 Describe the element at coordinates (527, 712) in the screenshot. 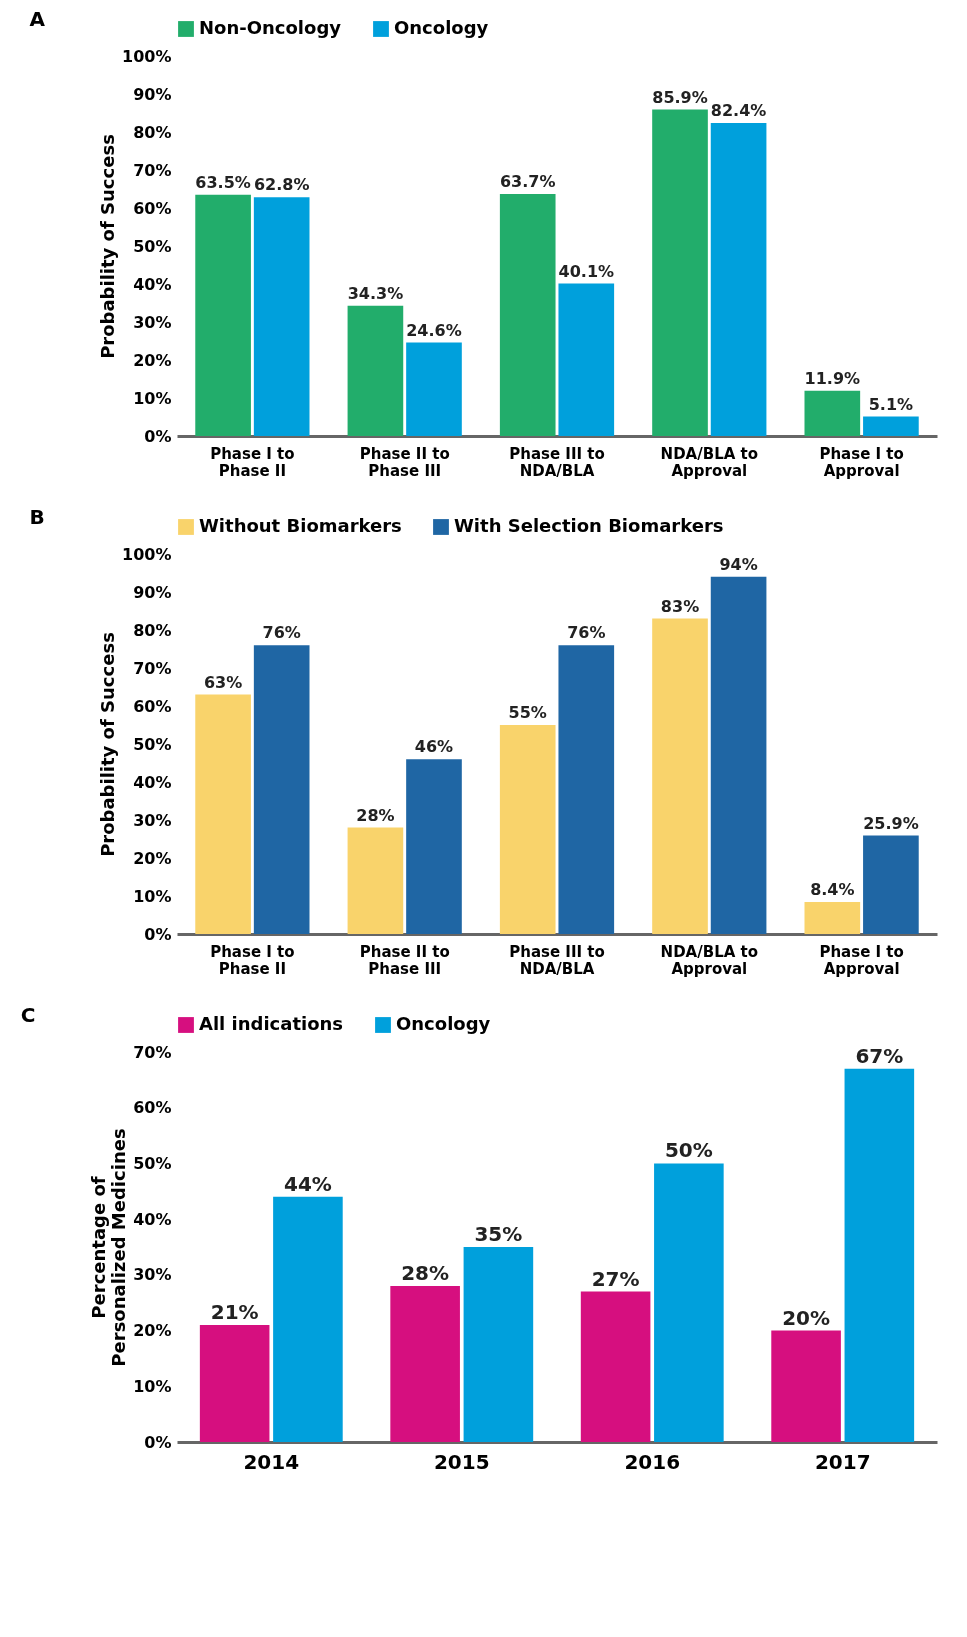

I see `data-label: 55%` at that location.